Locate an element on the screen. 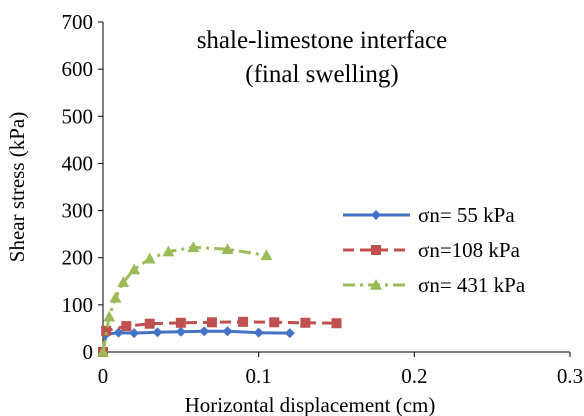  legend-label: σn= 55 kPa is located at coordinates (466, 215).